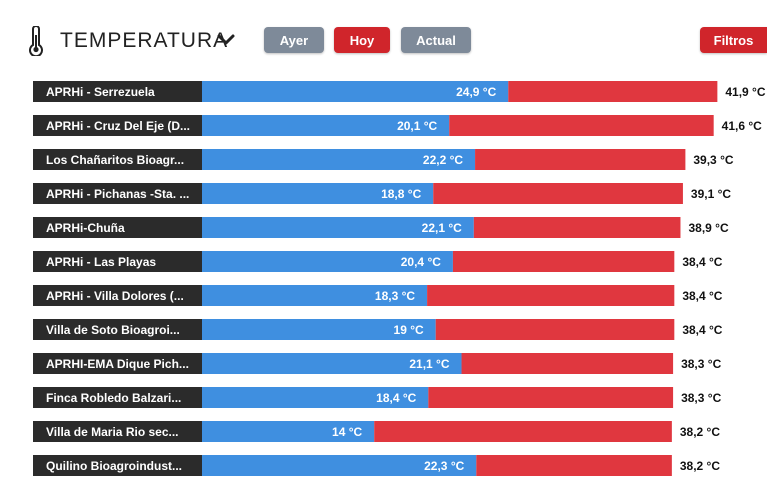 The width and height of the screenshot is (767, 481). Describe the element at coordinates (742, 126) in the screenshot. I see `max-temp-label: 41,6 °C` at that location.